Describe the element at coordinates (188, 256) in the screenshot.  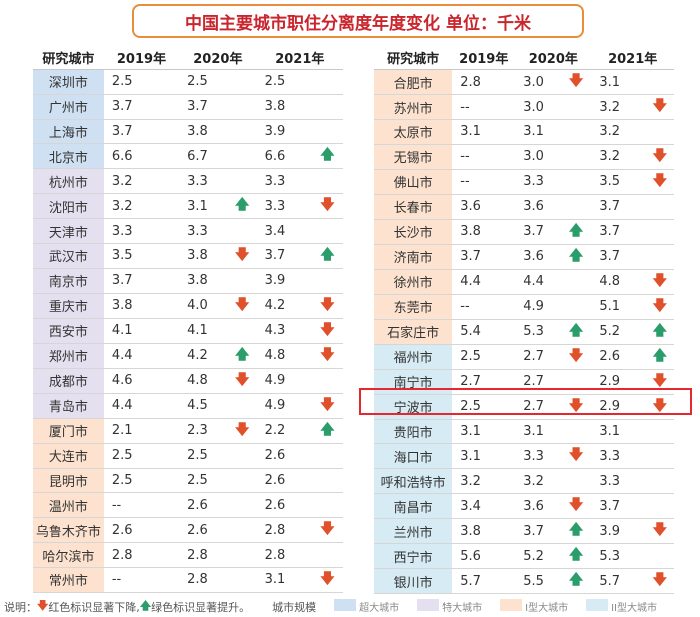
I see `table-row: 武汉市 3.5 3.8 🡇 3.7 🡅` at that location.